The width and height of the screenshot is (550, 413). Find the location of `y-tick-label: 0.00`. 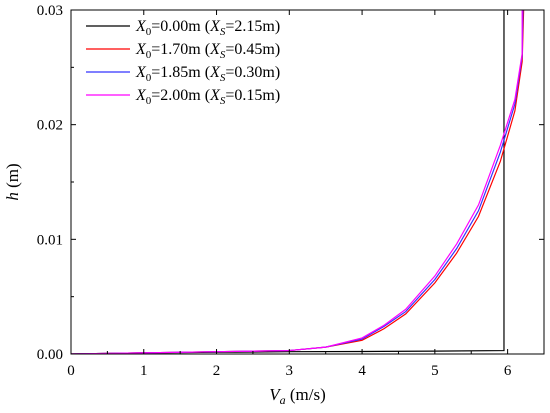

y-tick-label: 0.00 is located at coordinates (50, 355).